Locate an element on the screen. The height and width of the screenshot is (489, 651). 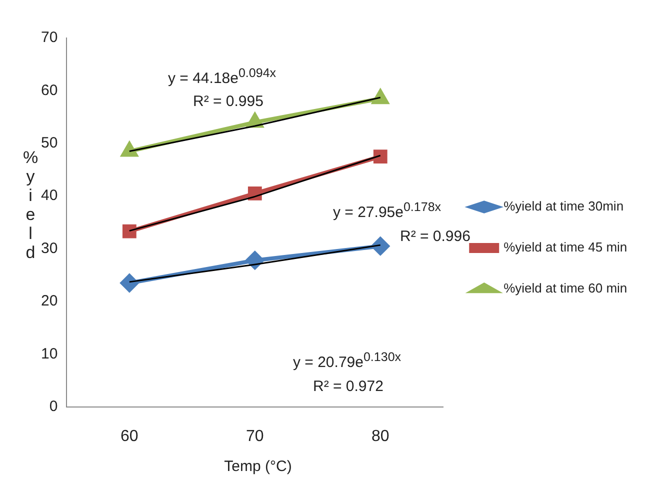
legend-label: %yield at time 60 min is located at coordinates (571, 288).